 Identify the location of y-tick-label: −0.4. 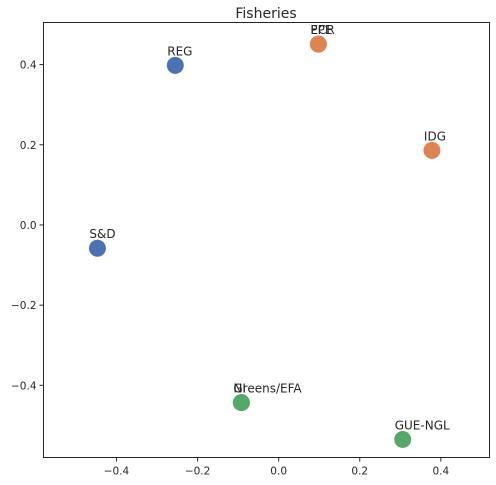
(24, 386).